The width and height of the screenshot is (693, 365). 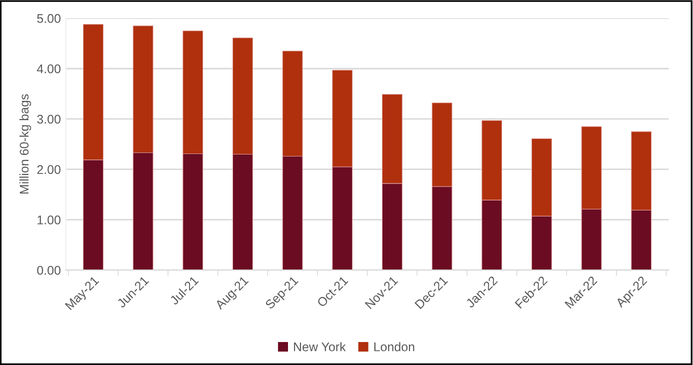 I want to click on y-tick-label: 3.00, so click(x=48, y=119).